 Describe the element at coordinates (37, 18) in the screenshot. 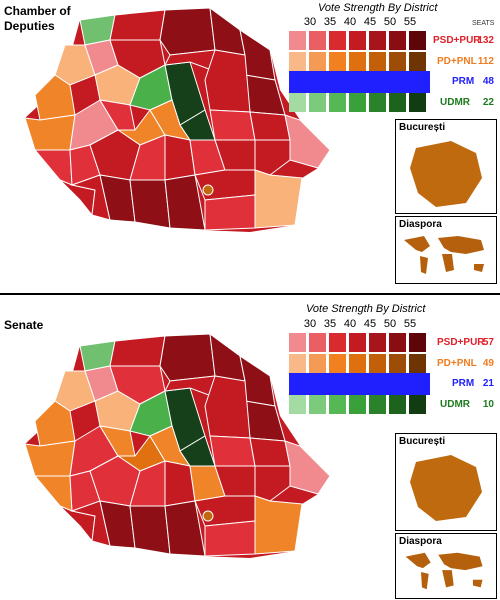

I see `chamber-title: Chamber of Deputies` at that location.